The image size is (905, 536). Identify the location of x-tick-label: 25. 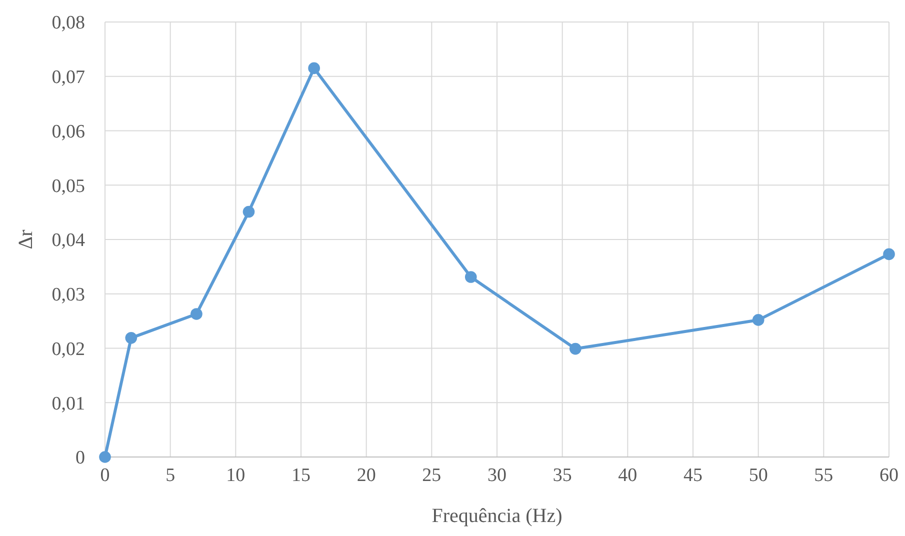
(432, 475).